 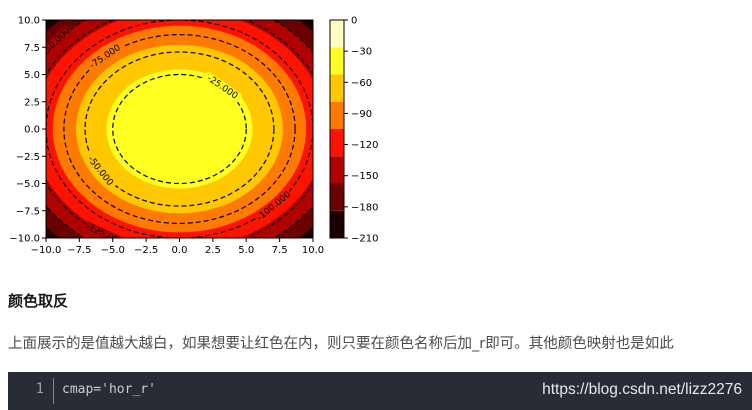 What do you see at coordinates (28, 184) in the screenshot?
I see `y-tick-label: −5.0` at bounding box center [28, 184].